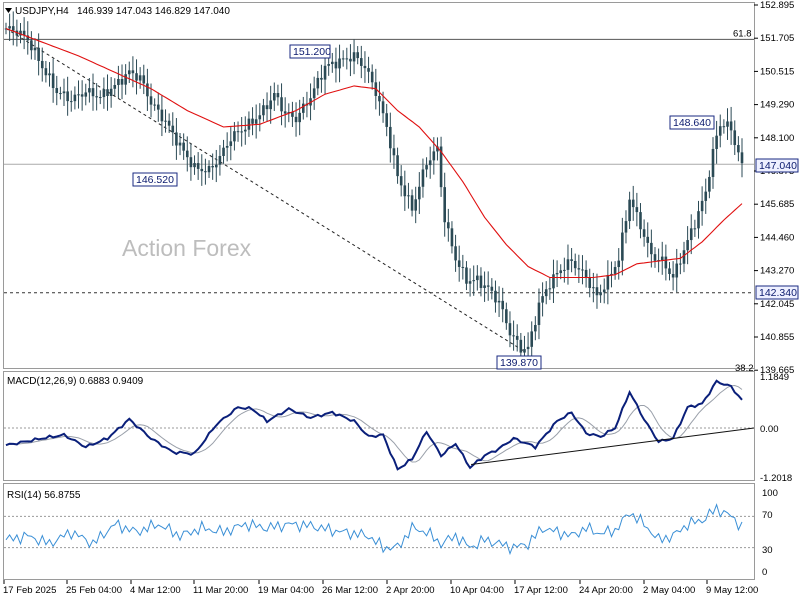  I want to click on price-tick-label: 152.895, so click(777, 5).